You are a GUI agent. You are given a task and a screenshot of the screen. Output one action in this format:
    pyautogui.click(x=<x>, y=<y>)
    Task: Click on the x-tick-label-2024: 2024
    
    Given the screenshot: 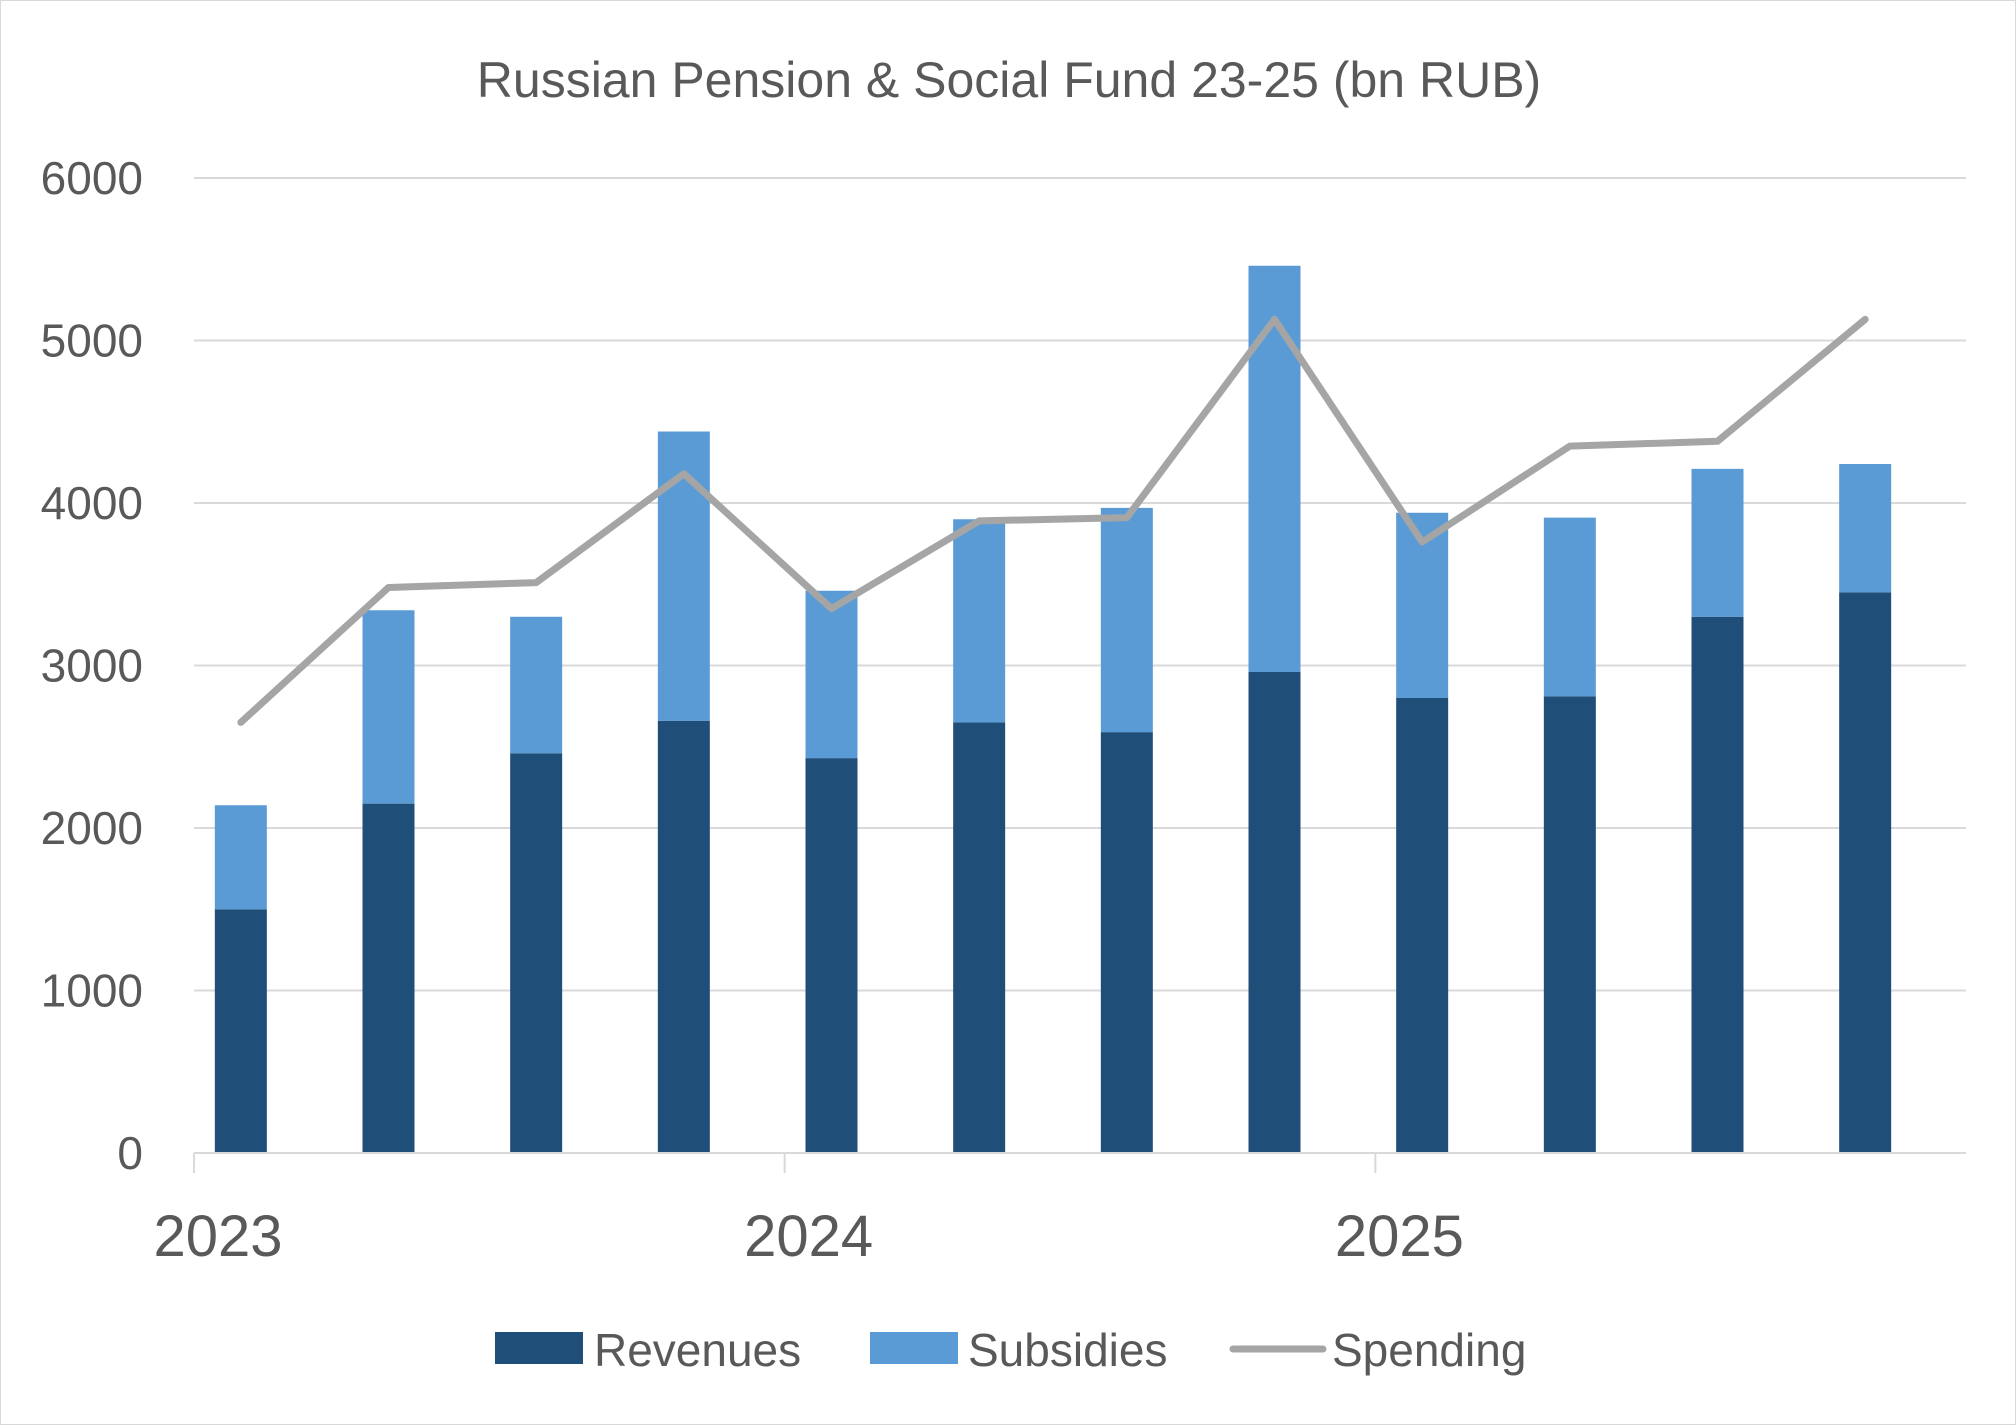 What is the action you would take?
    pyautogui.click(x=808, y=1236)
    